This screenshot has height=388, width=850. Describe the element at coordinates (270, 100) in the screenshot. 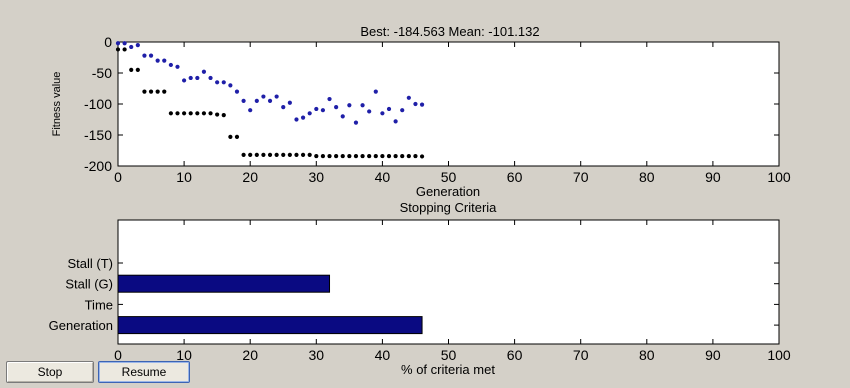

I see `fitness-points` at that location.